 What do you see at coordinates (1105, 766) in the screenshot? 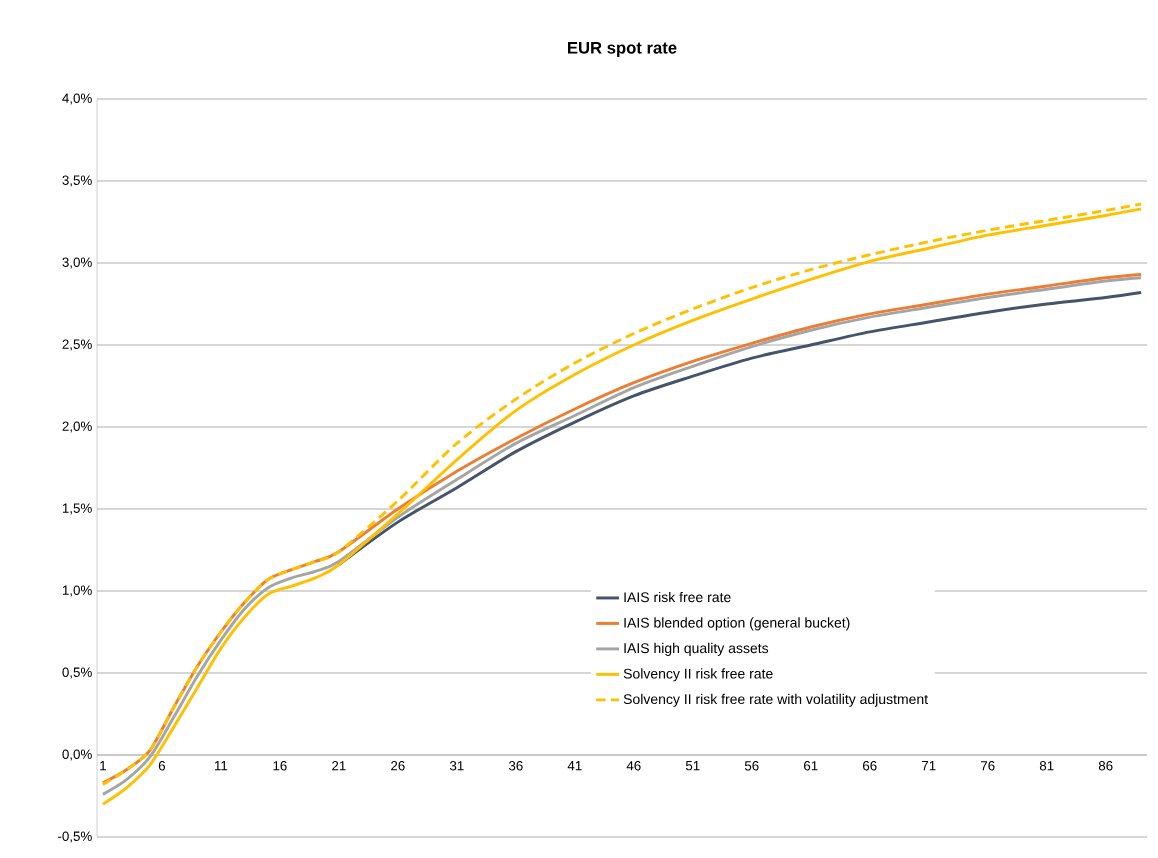
I see `x-tick-label: 86` at bounding box center [1105, 766].